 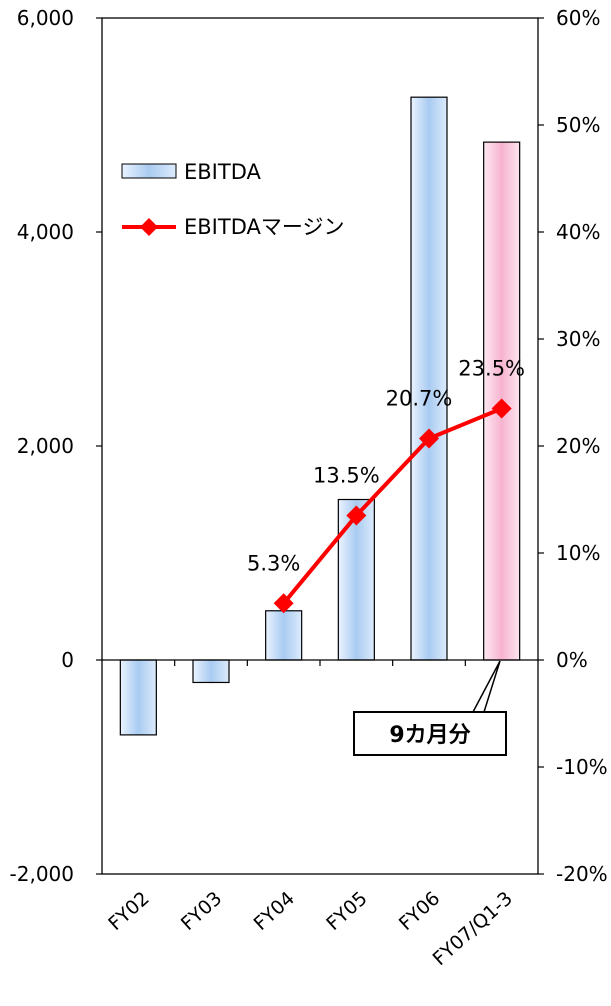 What do you see at coordinates (473, 928) in the screenshot?
I see `category-label: FY07/Q1-3` at bounding box center [473, 928].